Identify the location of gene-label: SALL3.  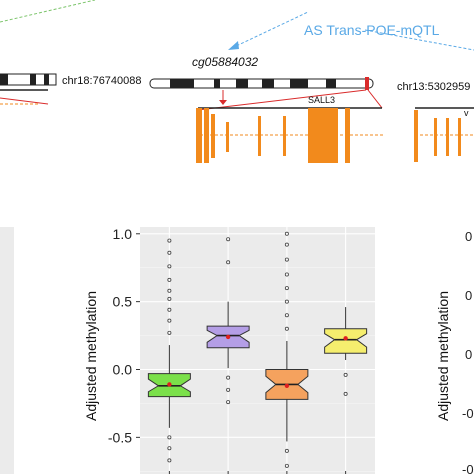
(321, 100).